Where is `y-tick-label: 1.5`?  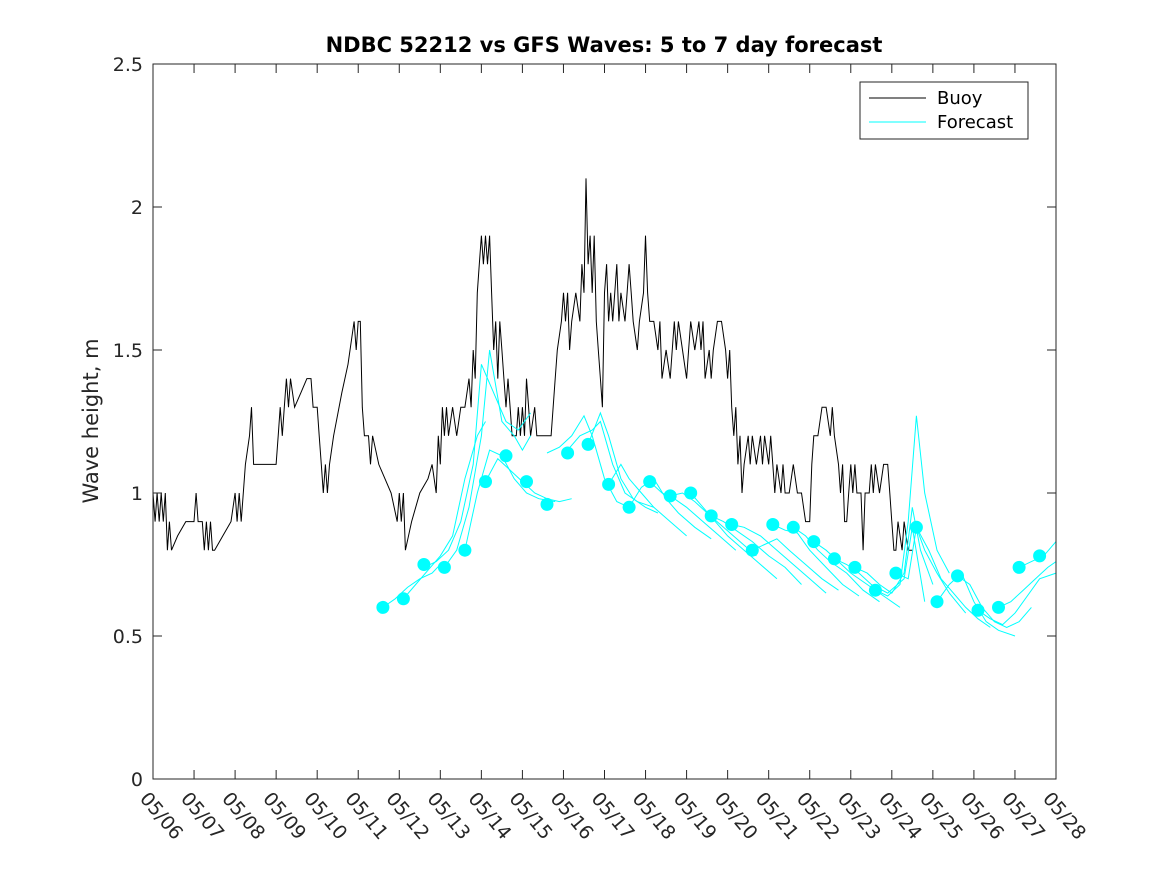
y-tick-label: 1.5 is located at coordinates (128, 351).